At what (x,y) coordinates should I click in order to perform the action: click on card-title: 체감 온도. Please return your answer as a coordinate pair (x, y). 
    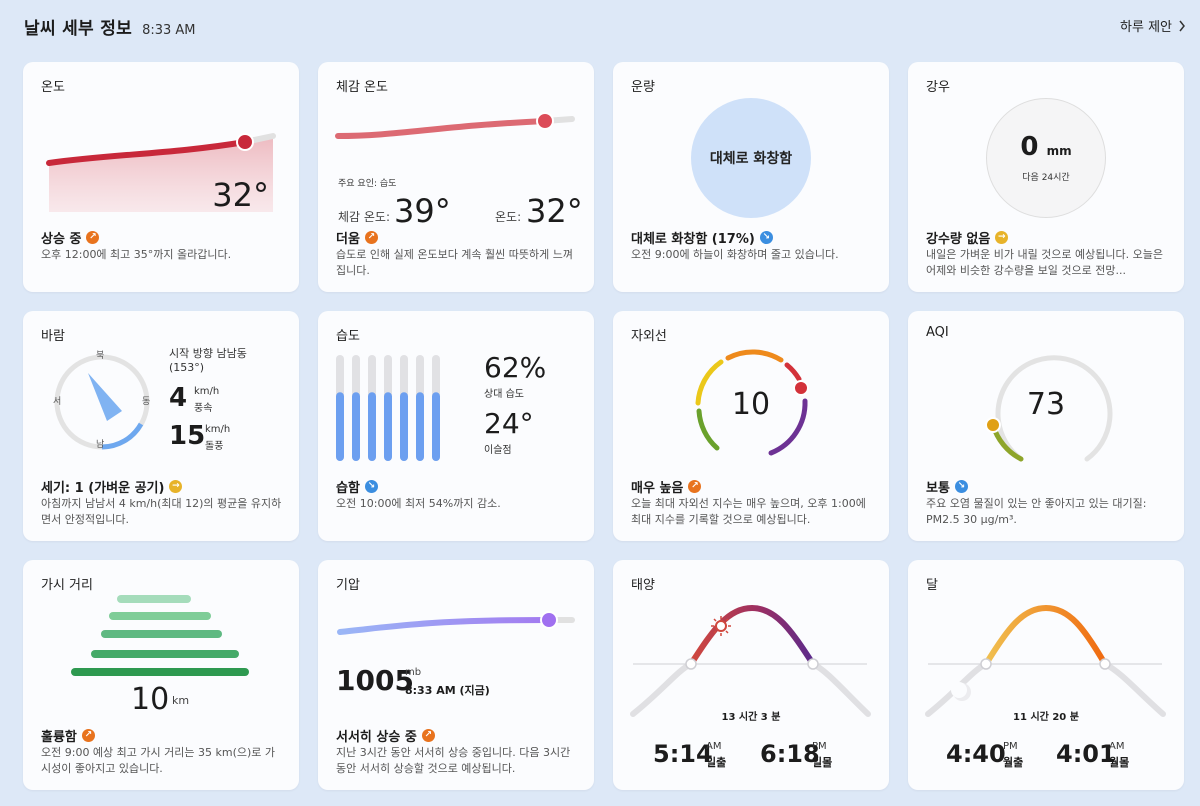
    Looking at the image, I should click on (362, 87).